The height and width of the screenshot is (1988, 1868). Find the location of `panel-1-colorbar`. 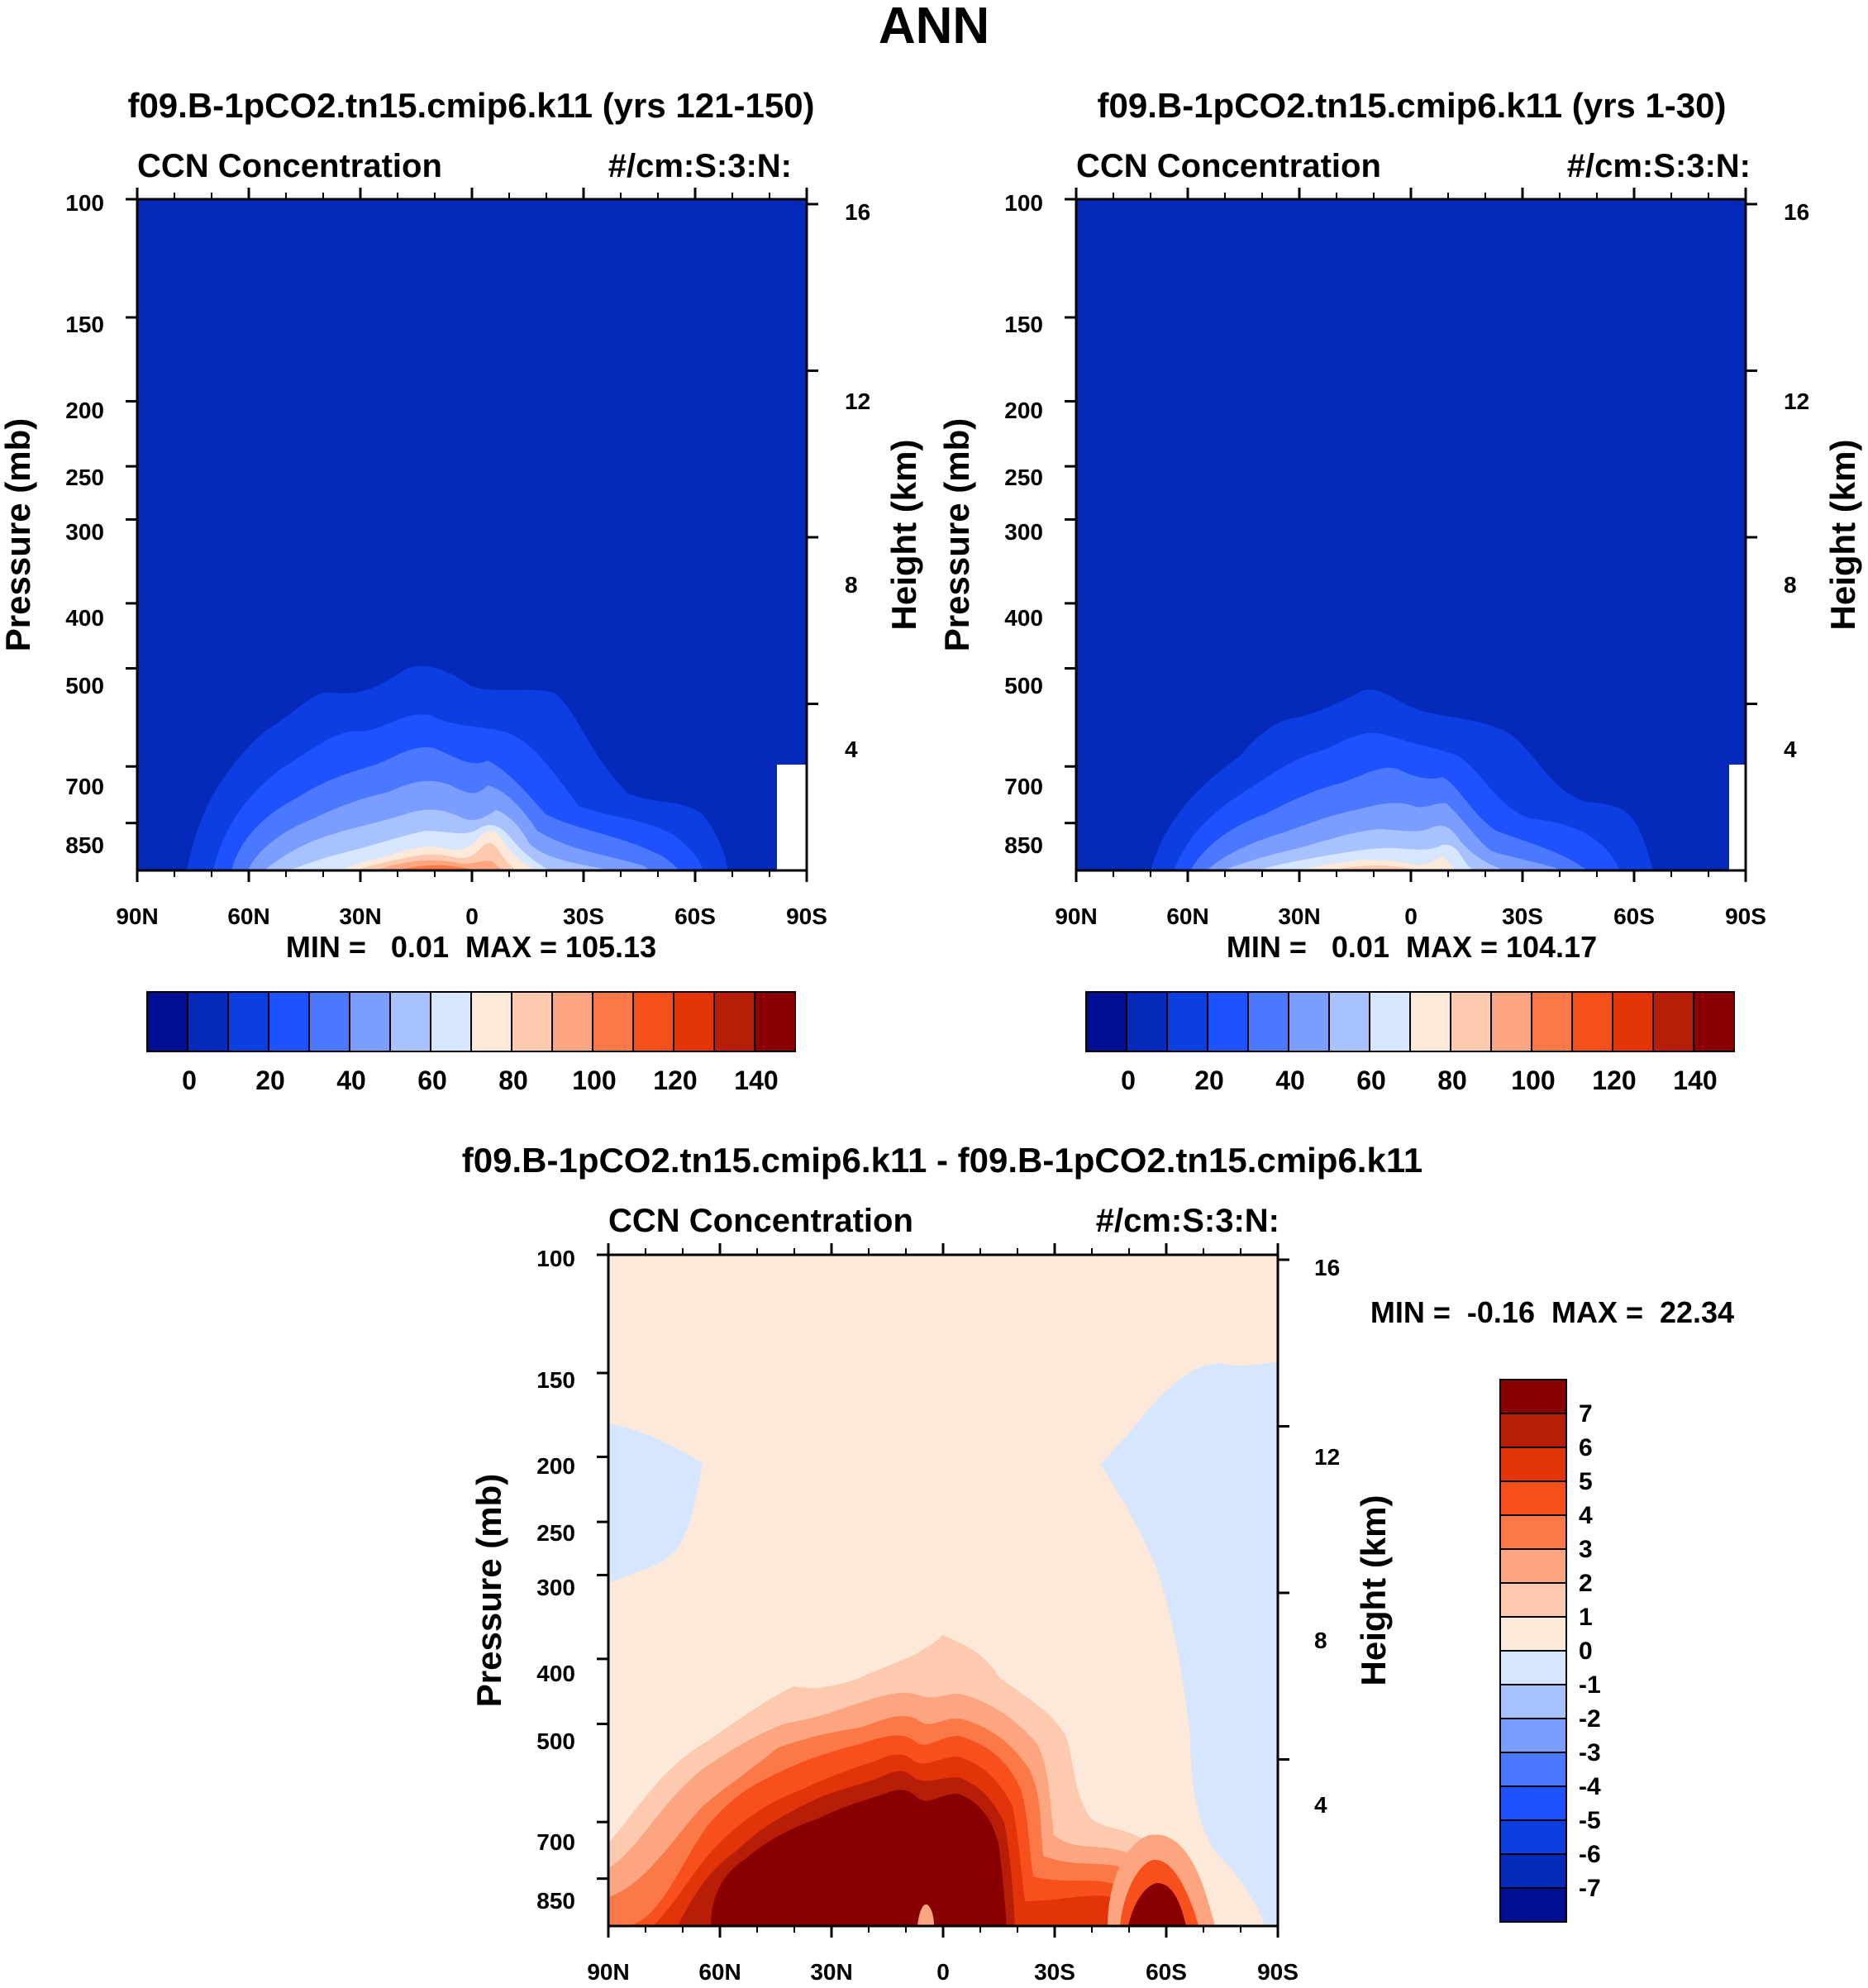

panel-1-colorbar is located at coordinates (471, 1022).